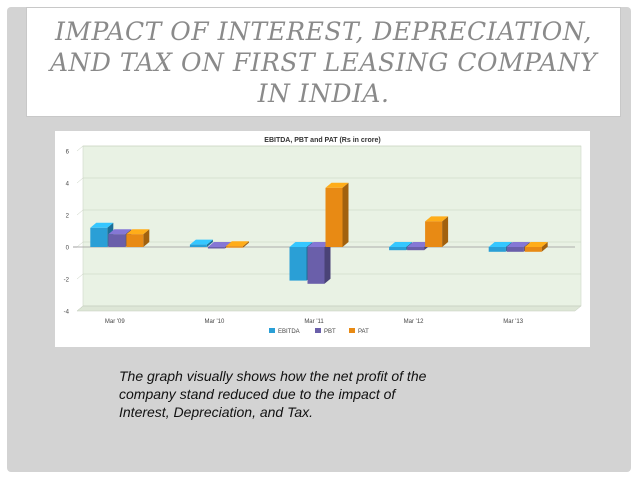 This screenshot has width=638, height=479. I want to click on y-tick-label: 0, so click(68, 249).